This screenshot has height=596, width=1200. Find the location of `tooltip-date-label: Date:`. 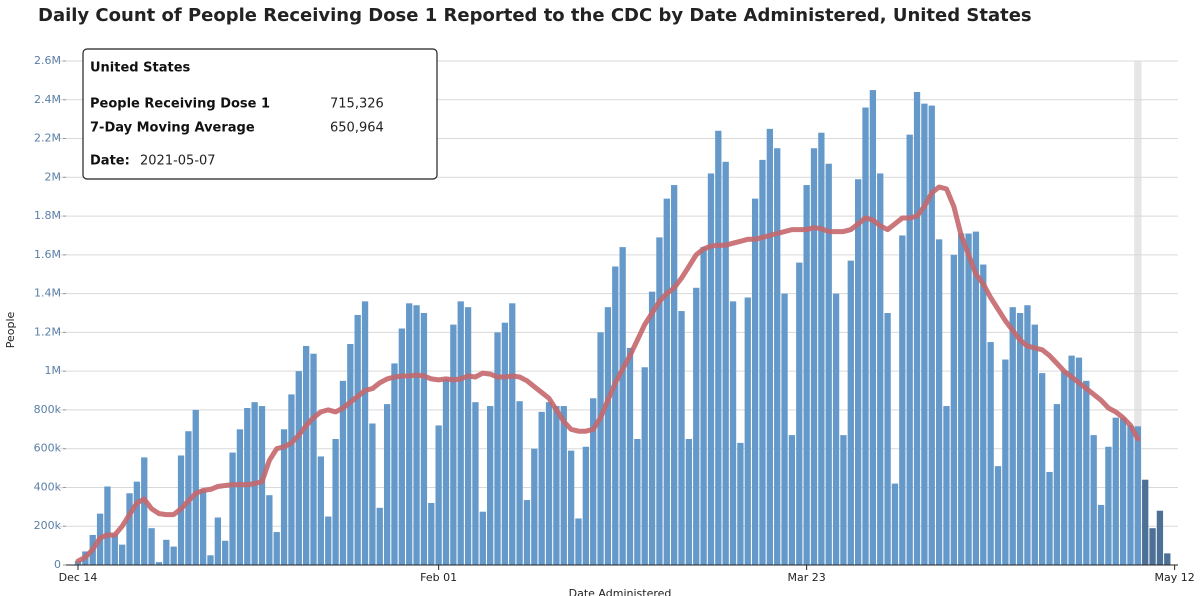

tooltip-date-label: Date: is located at coordinates (110, 161).